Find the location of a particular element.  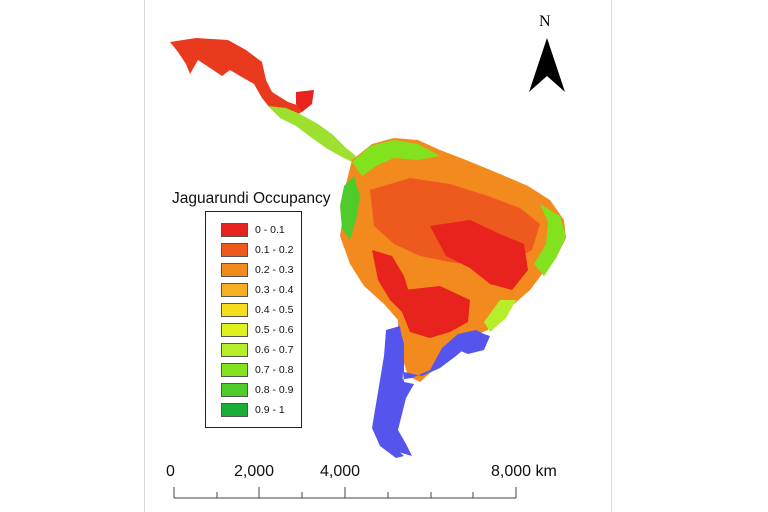

scale-bar is located at coordinates (345, 493).